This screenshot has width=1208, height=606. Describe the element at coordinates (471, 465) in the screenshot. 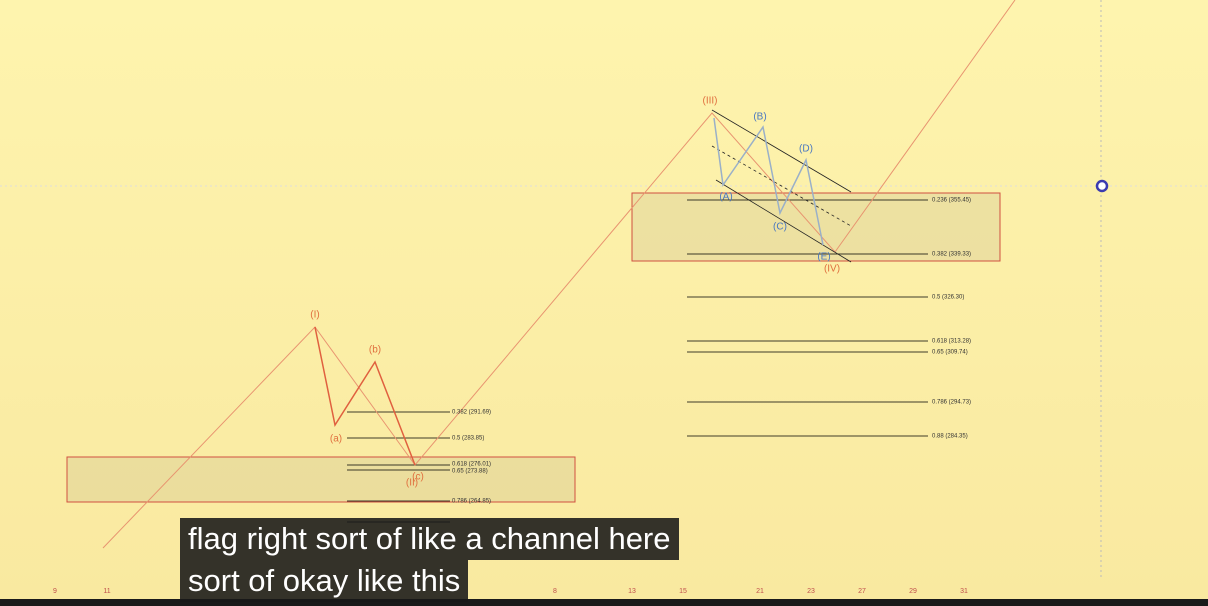

I see `fib-label: 0.618 (276.01)` at that location.